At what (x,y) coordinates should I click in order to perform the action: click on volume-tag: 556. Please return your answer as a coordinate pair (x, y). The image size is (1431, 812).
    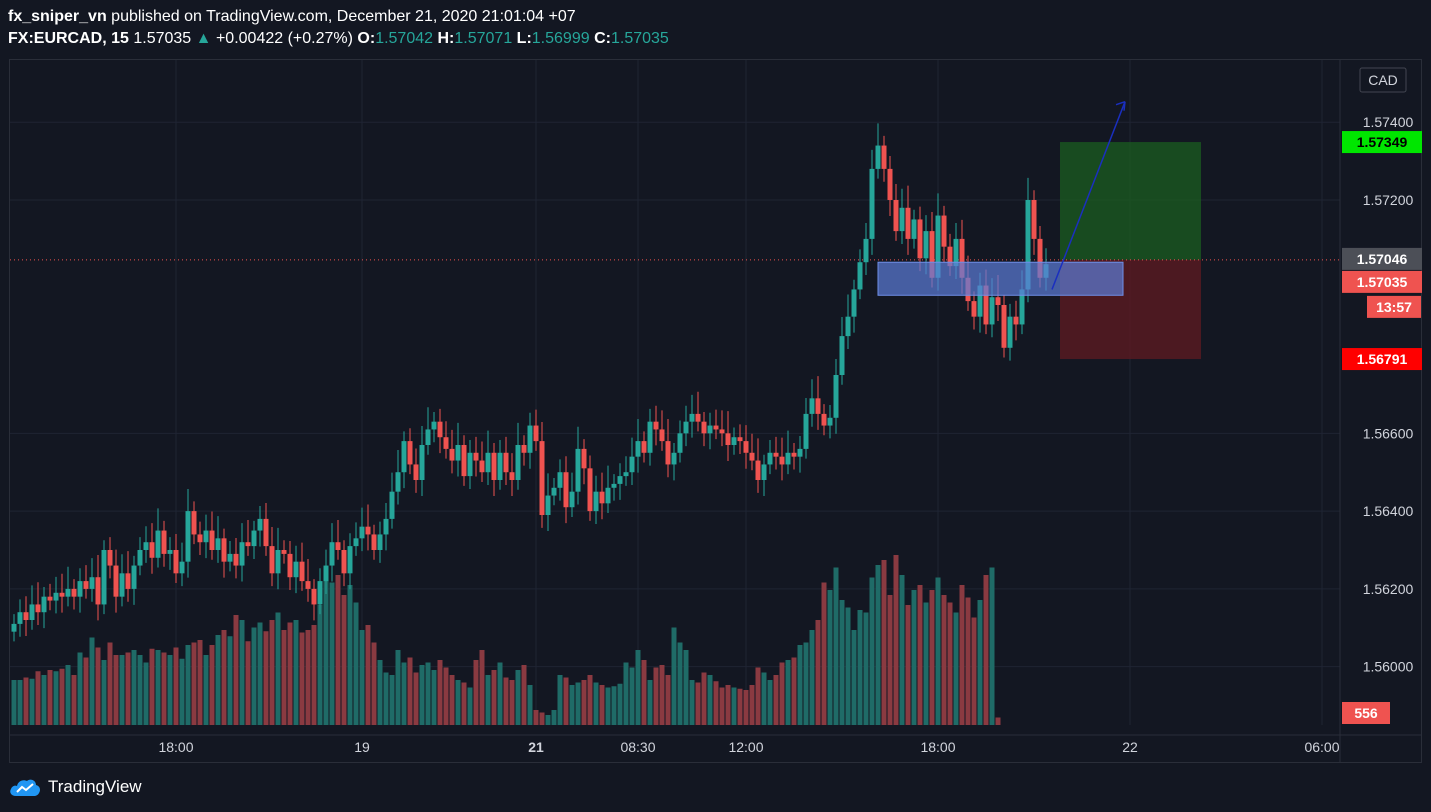
    Looking at the image, I should click on (1366, 713).